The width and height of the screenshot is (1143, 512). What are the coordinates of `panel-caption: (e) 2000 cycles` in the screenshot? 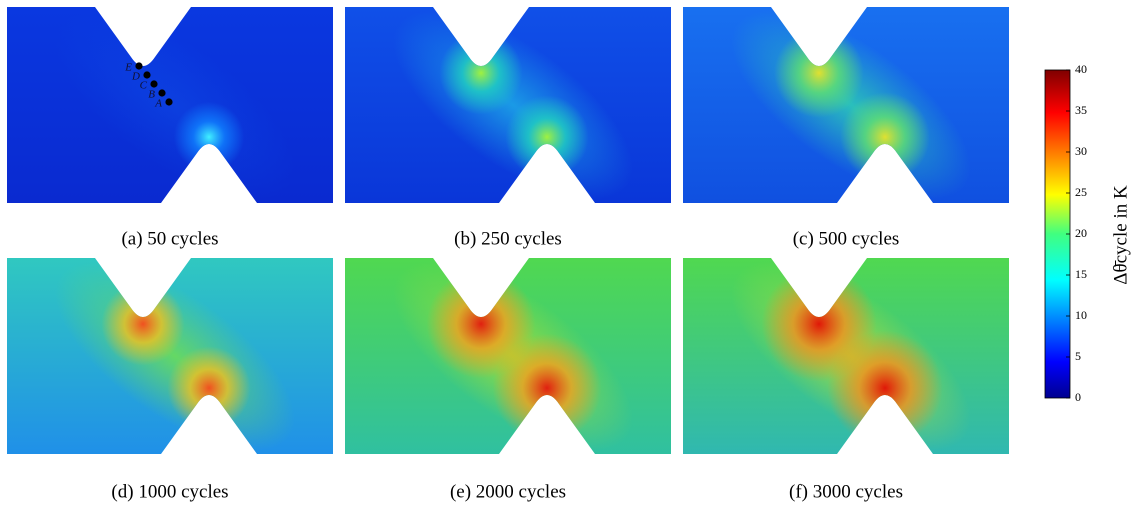 It's located at (508, 491).